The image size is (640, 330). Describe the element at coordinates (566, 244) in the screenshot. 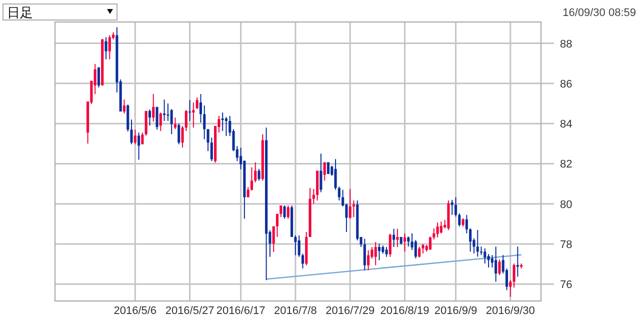

I see `y-tick-label: 78` at that location.